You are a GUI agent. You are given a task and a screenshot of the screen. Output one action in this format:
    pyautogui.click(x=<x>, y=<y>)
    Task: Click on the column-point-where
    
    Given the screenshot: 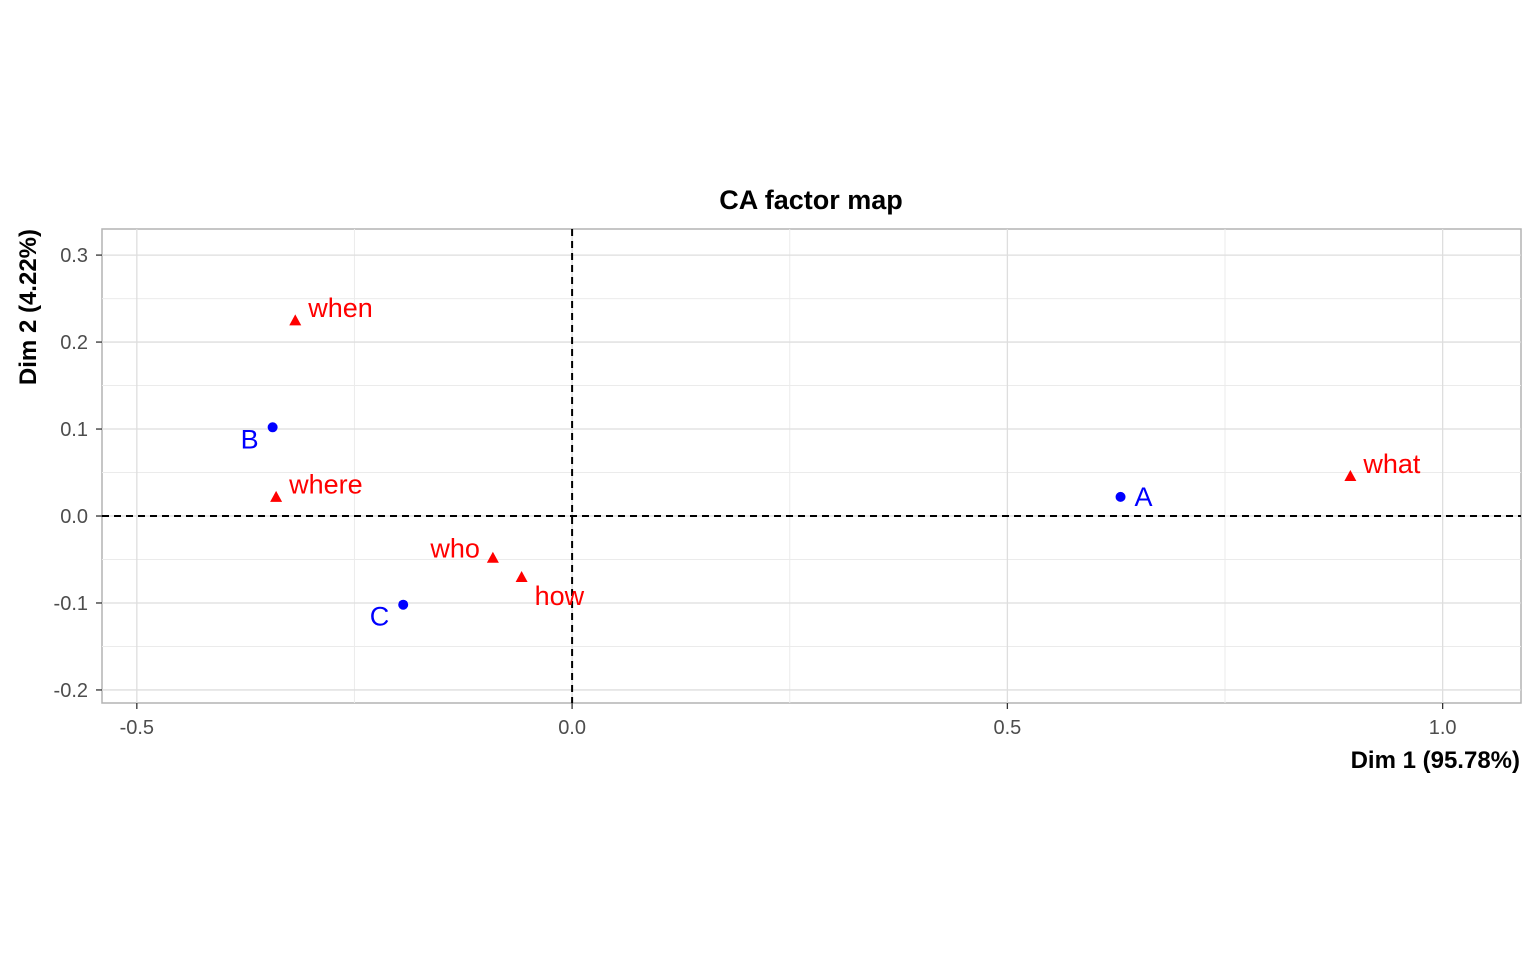 What is the action you would take?
    pyautogui.click(x=276, y=496)
    